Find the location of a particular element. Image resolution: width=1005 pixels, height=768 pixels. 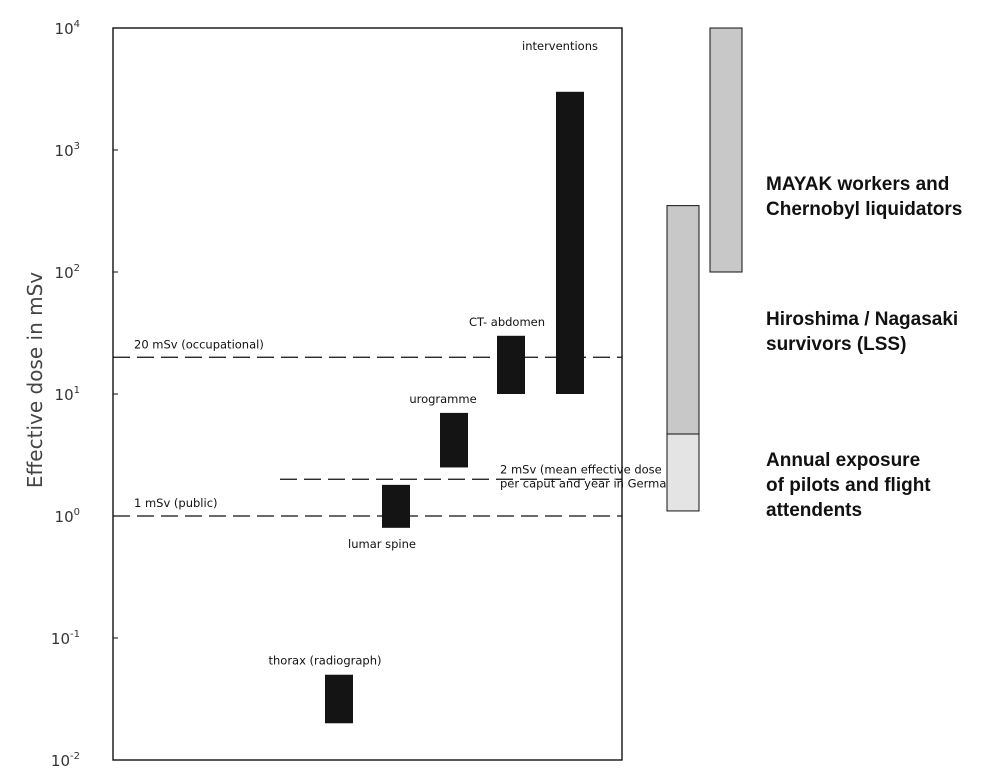

bar-label: thorax (radiograph) is located at coordinates (324, 661).